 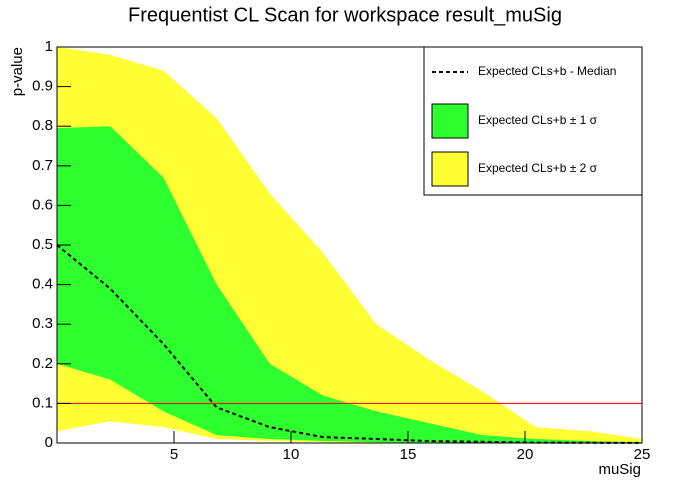 I want to click on x-tick-label: 20, so click(x=525, y=454).